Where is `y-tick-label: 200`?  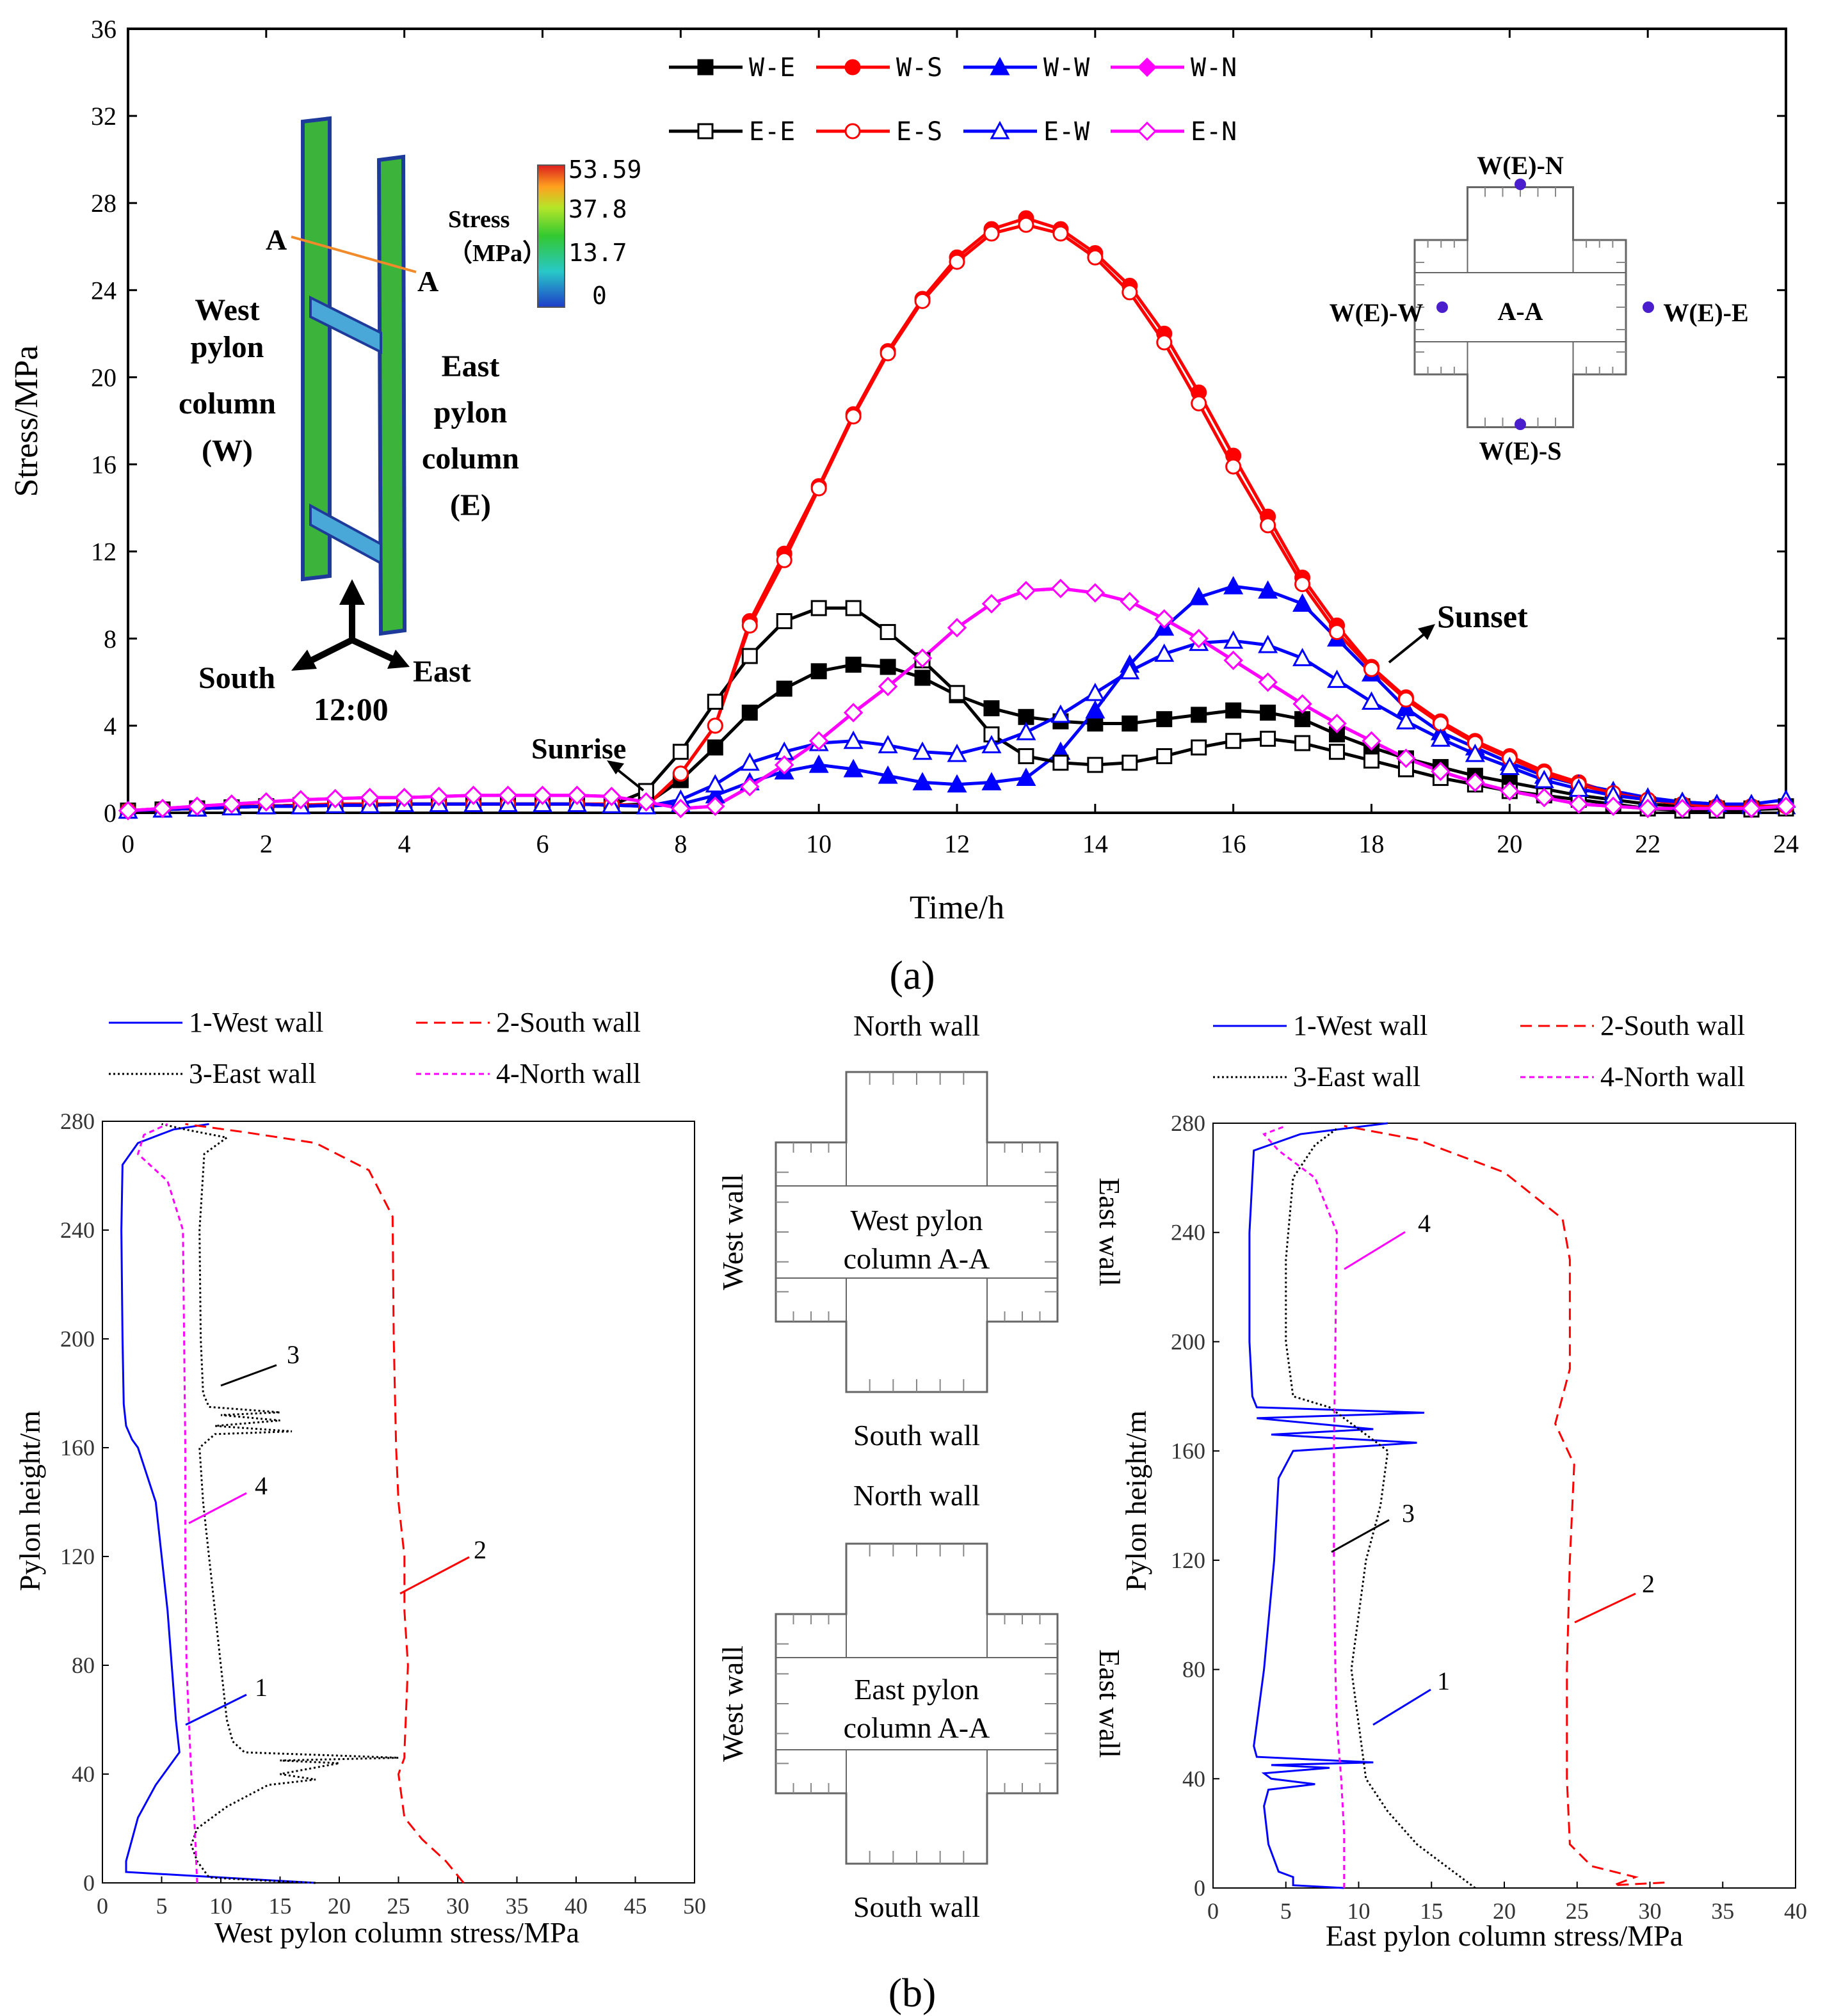
y-tick-label: 200 is located at coordinates (1188, 1341).